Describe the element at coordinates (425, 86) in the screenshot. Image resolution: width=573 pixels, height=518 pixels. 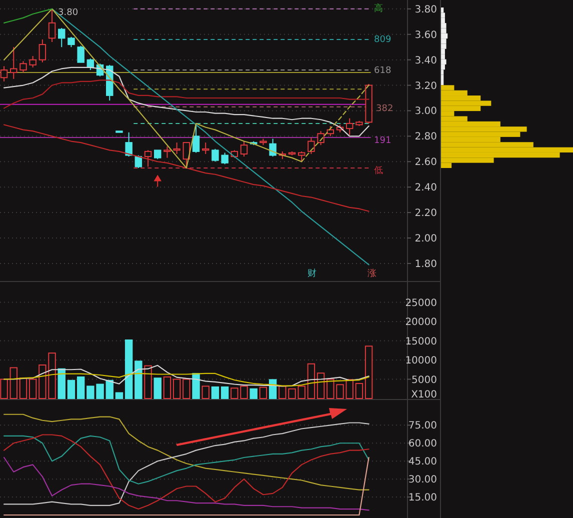
I see `y-tick-label: 3.20` at that location.